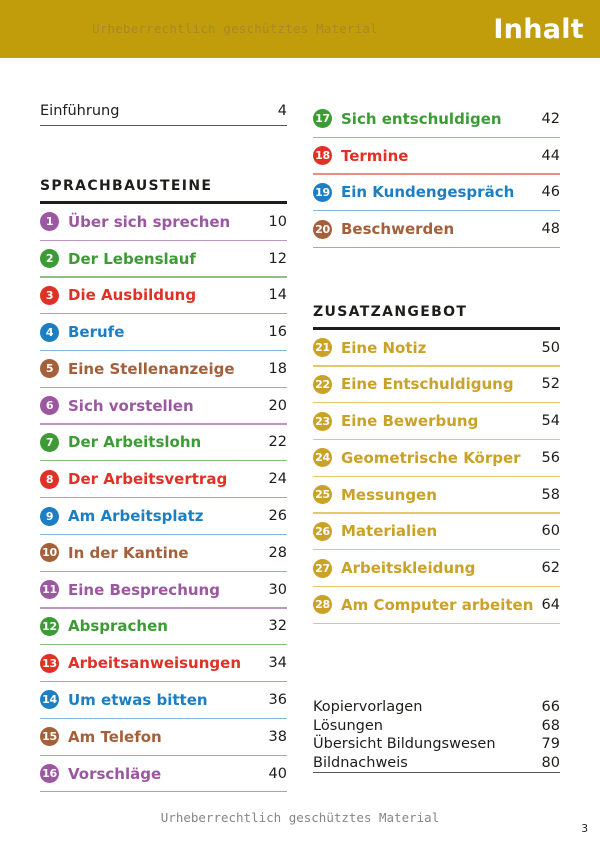 This screenshot has width=600, height=848. I want to click on toc-row-page: 52, so click(550, 384).